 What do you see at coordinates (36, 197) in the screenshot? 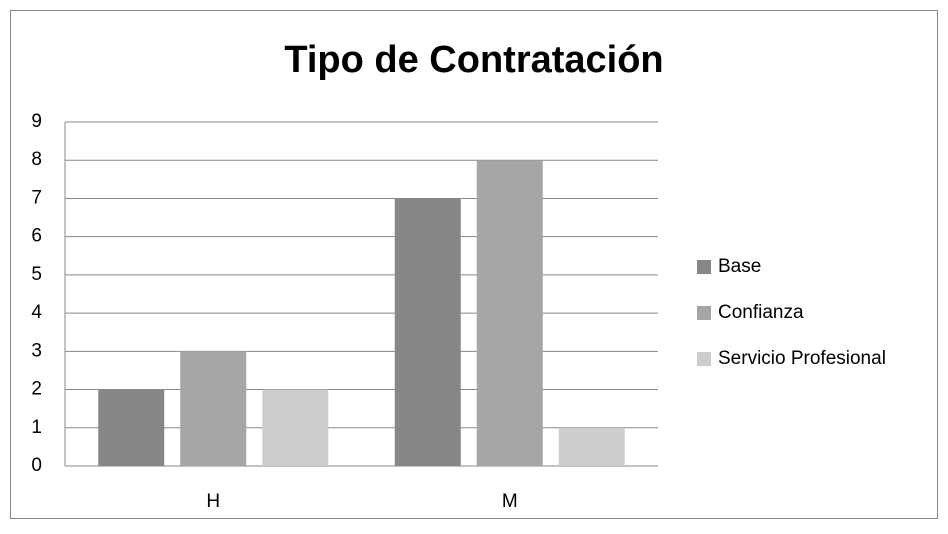
I see `y-tick-label: 7` at bounding box center [36, 197].